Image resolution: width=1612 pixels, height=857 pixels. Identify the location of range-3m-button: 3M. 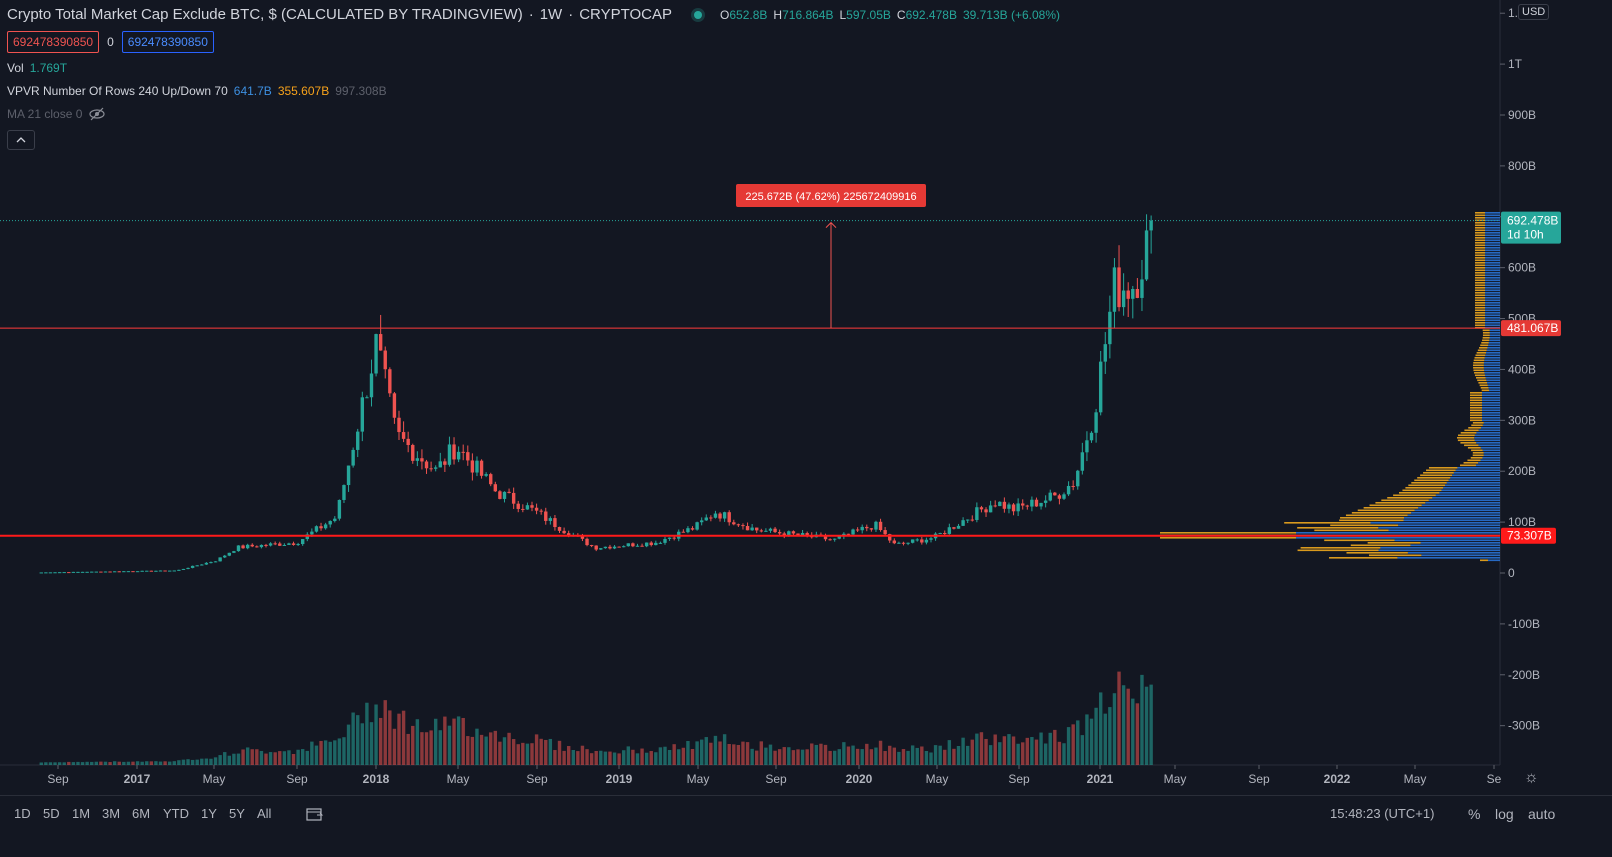
(111, 813).